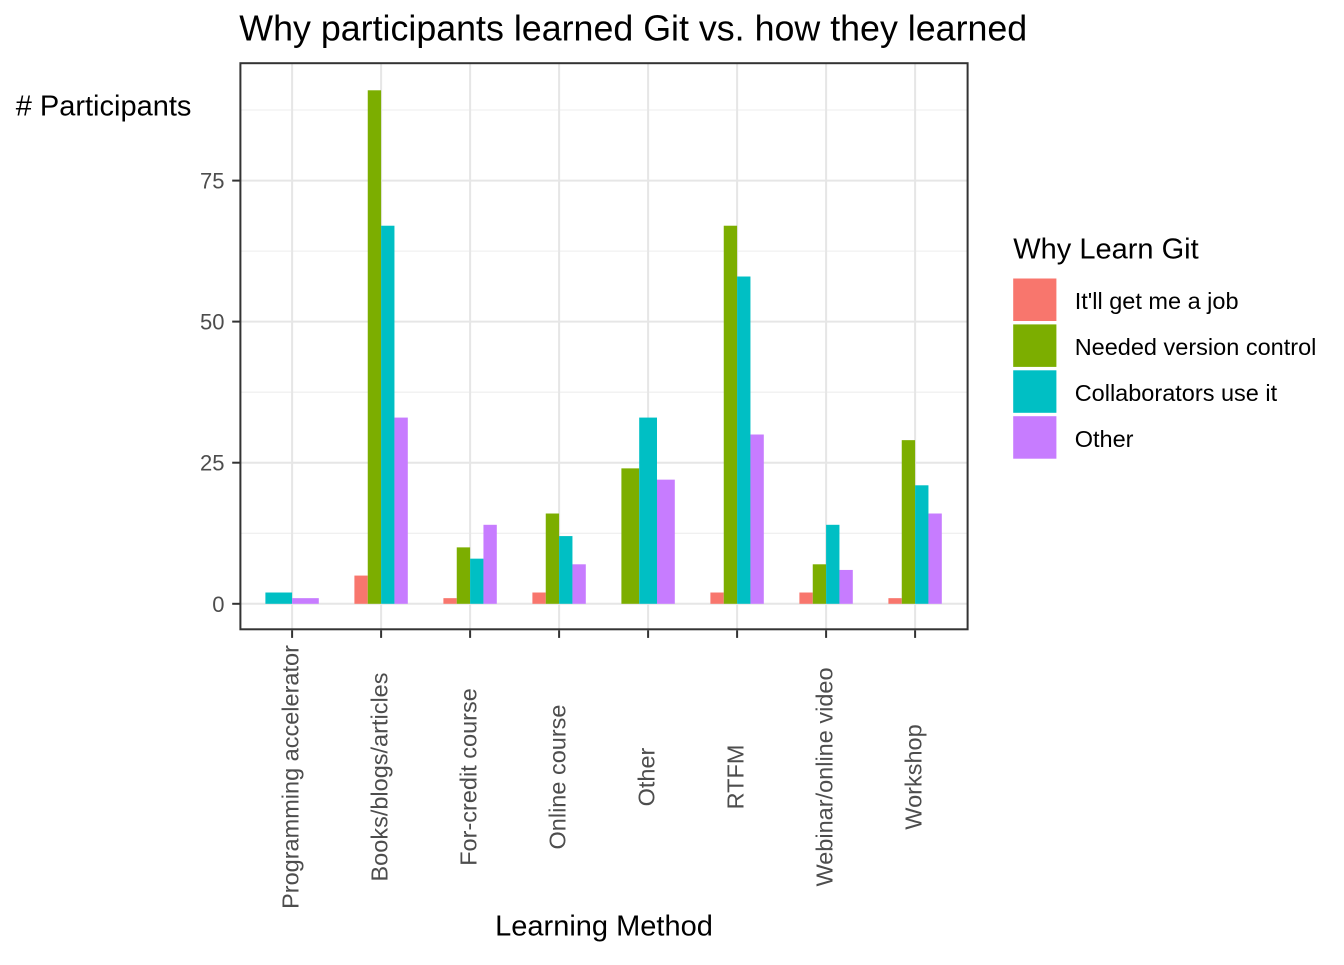  I want to click on svg-text: Programming accelerator, so click(291, 777).